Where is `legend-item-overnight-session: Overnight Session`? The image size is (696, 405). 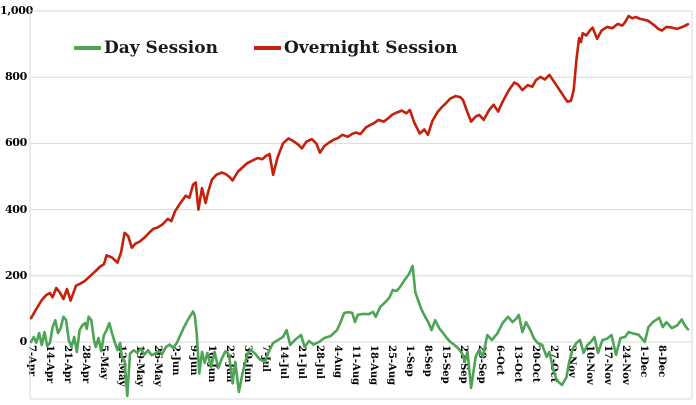 legend-item-overnight-session: Overnight Session is located at coordinates (355, 48).